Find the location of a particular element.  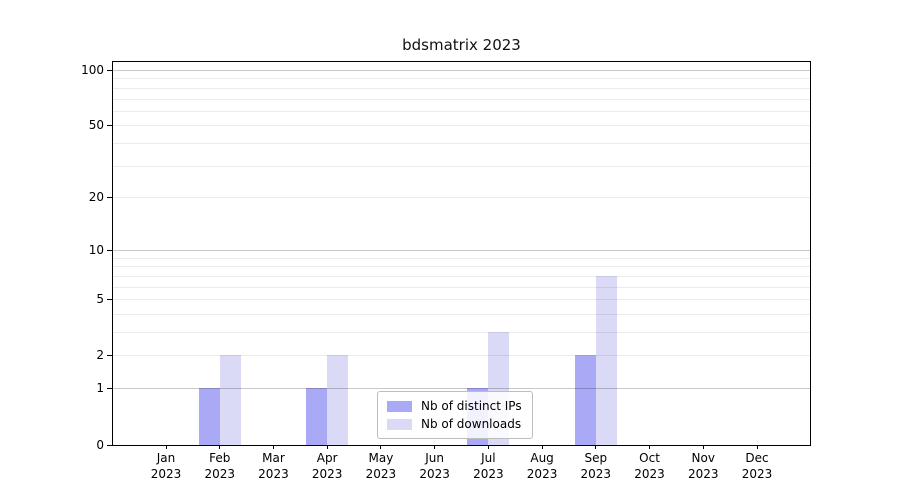

legend-label-distinct-ips: Nb of distinct IPs is located at coordinates (471, 406).